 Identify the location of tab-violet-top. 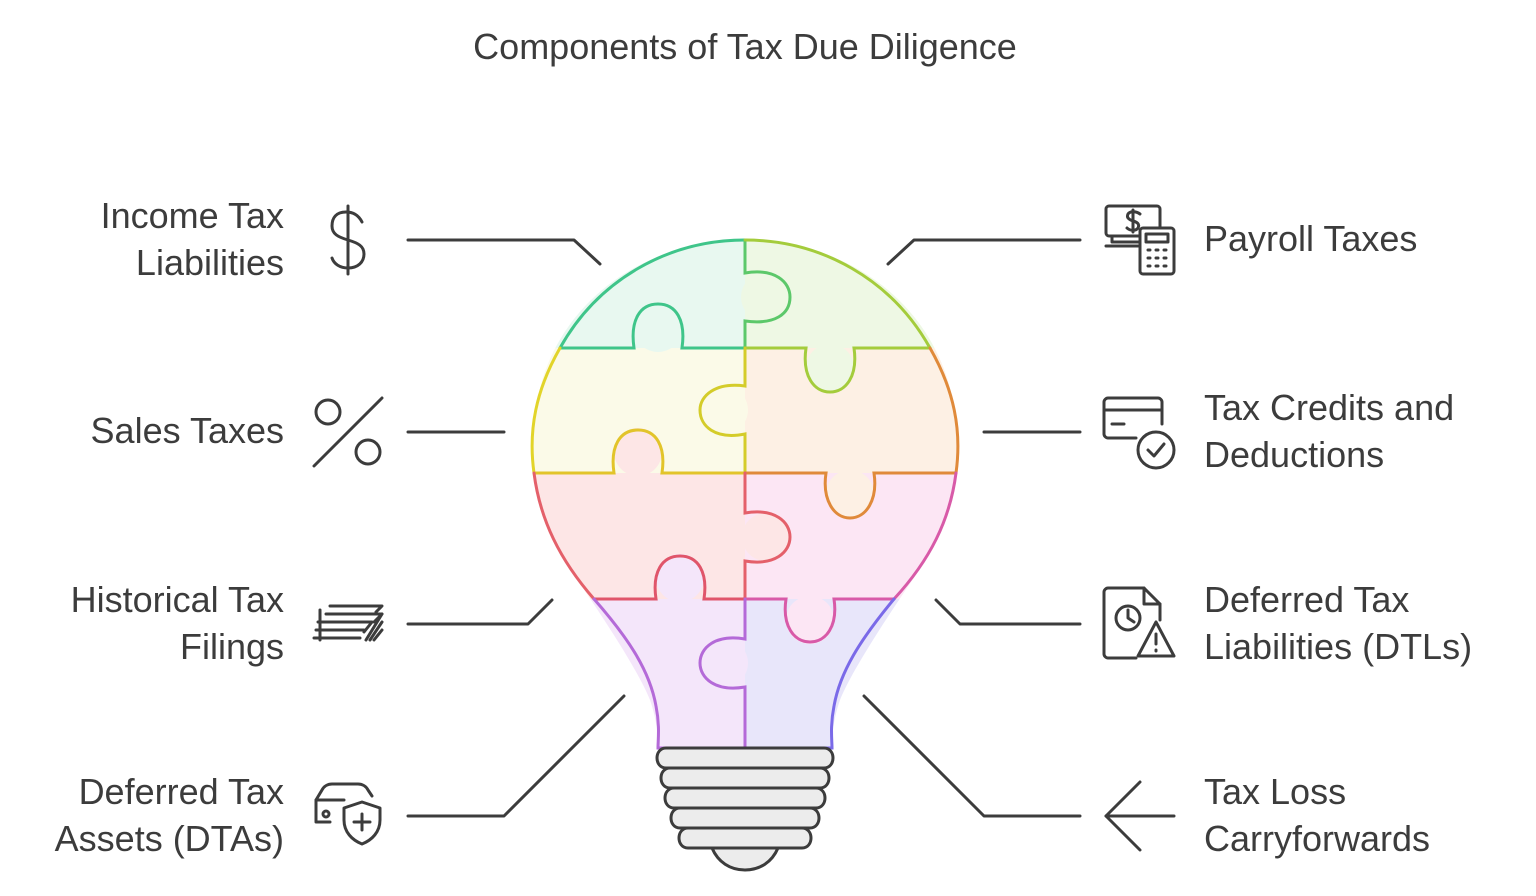
(680, 578).